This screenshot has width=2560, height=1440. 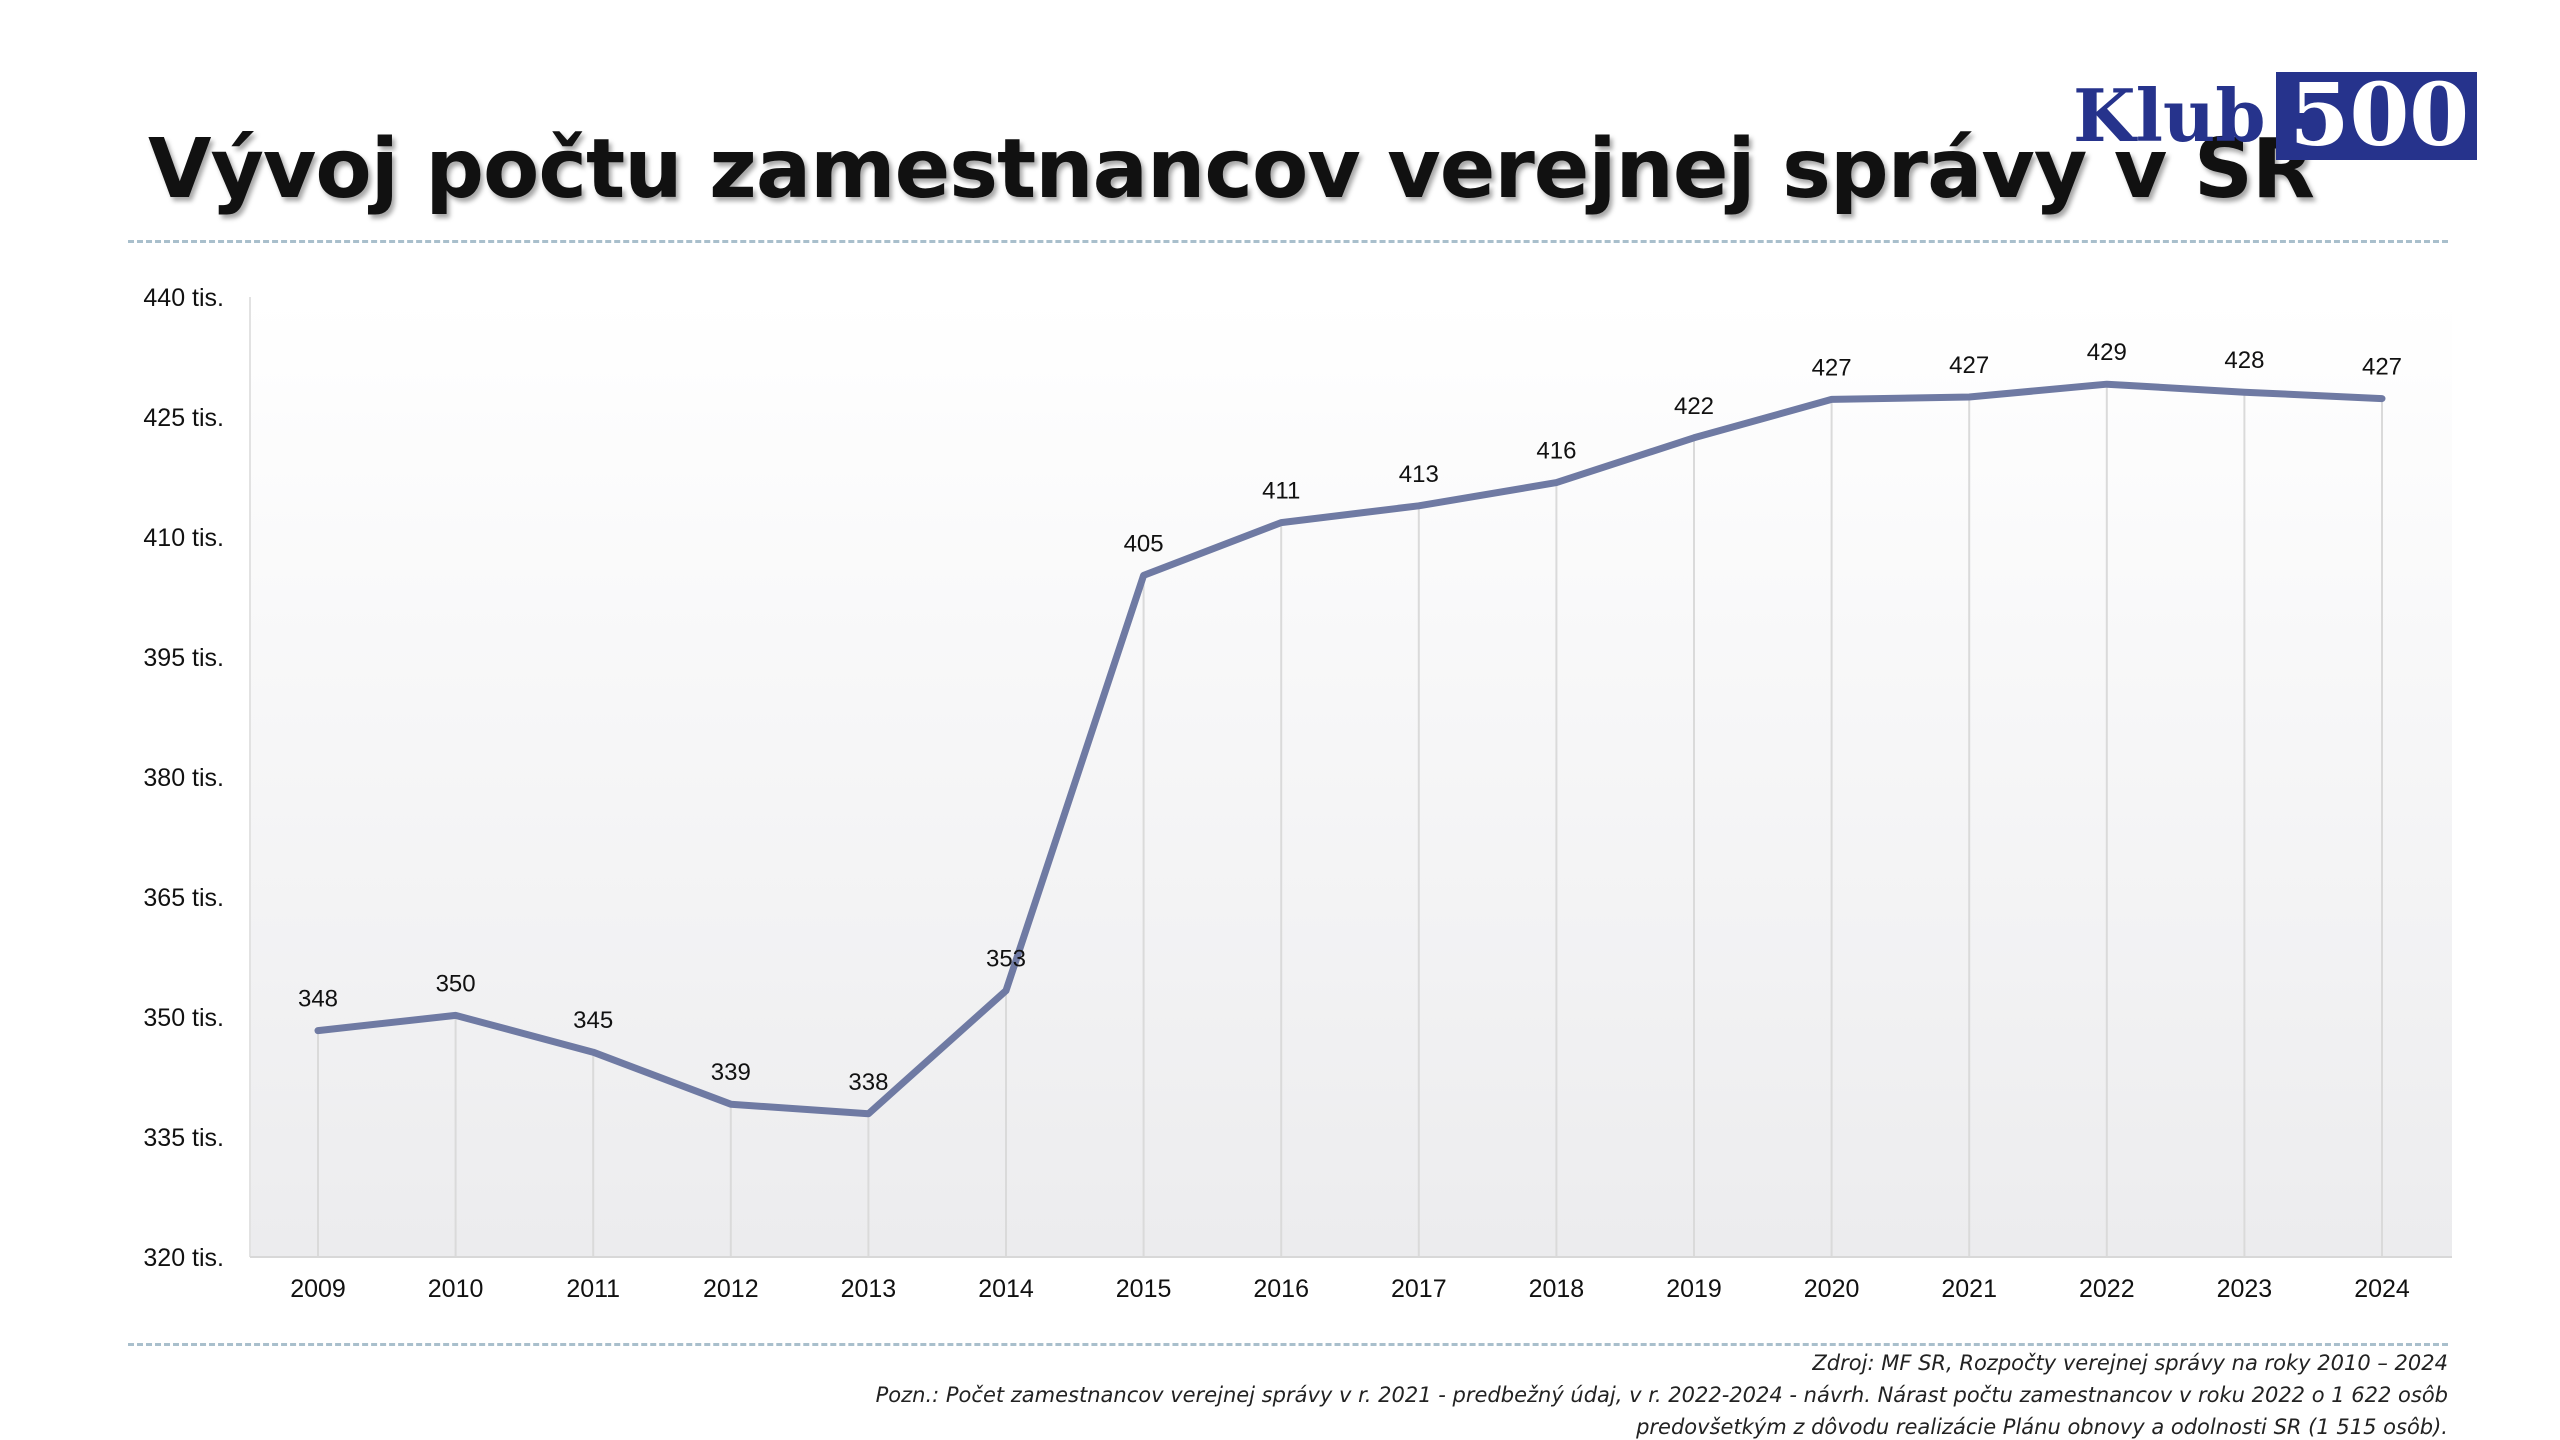 I want to click on y-tick-label: 320 tis., so click(x=183, y=1258).